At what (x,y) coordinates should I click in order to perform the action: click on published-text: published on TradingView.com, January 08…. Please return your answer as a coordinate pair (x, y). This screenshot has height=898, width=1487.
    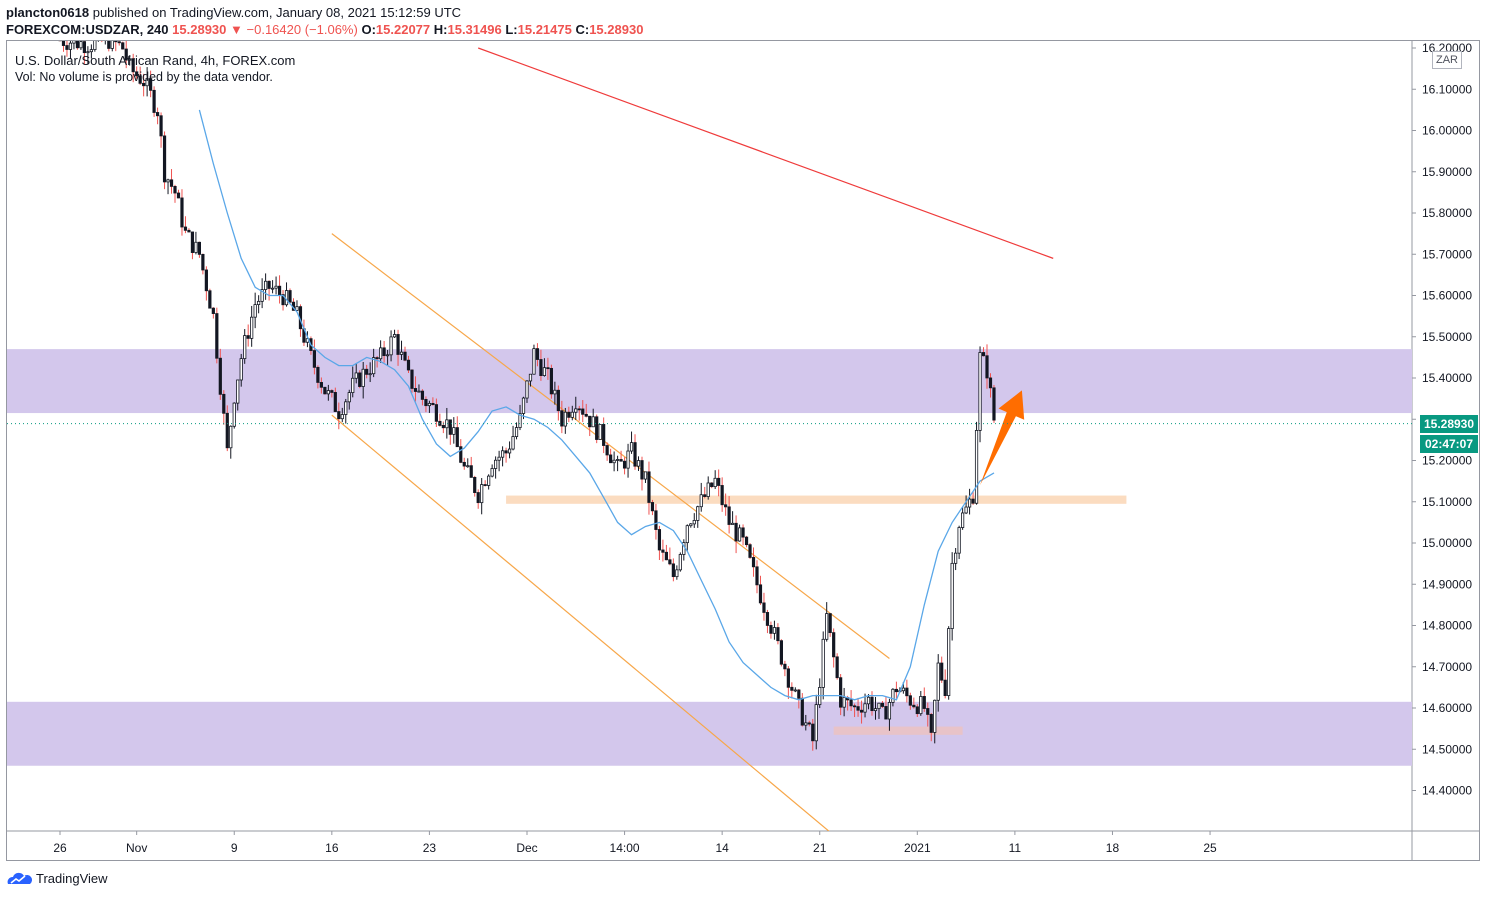
    Looking at the image, I should click on (277, 12).